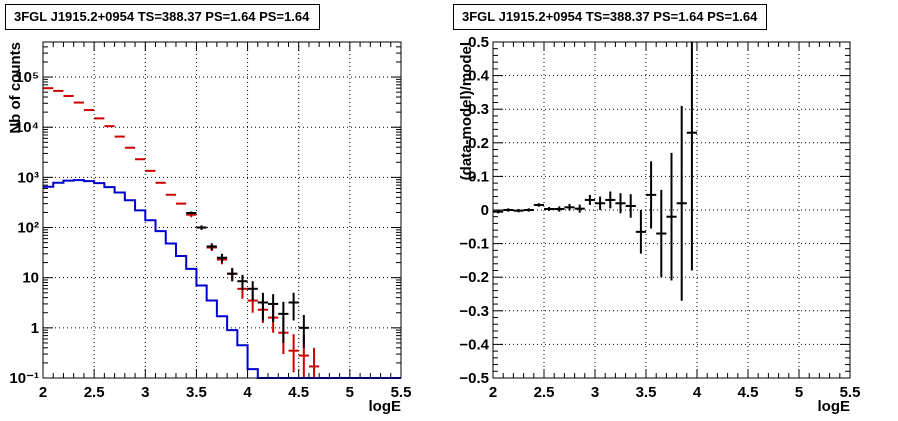 This screenshot has width=898, height=421. What do you see at coordinates (466, 111) in the screenshot?
I see `y-axis-label: (data-model)/model` at bounding box center [466, 111].